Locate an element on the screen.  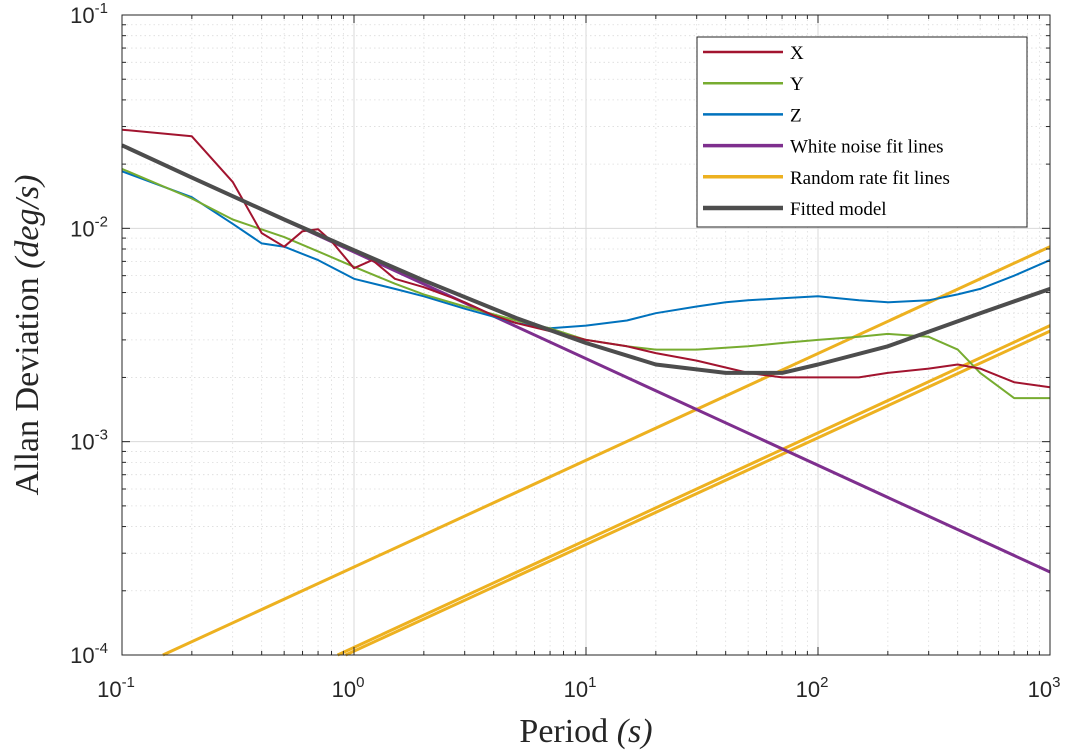
x-tick-label: 10¹ is located at coordinates (580, 688).